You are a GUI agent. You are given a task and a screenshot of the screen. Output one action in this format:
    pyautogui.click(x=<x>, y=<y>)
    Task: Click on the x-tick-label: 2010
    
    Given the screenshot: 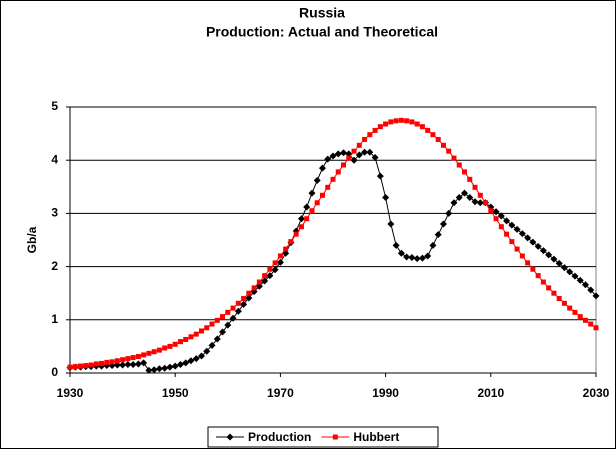 What is the action you would take?
    pyautogui.click(x=490, y=393)
    